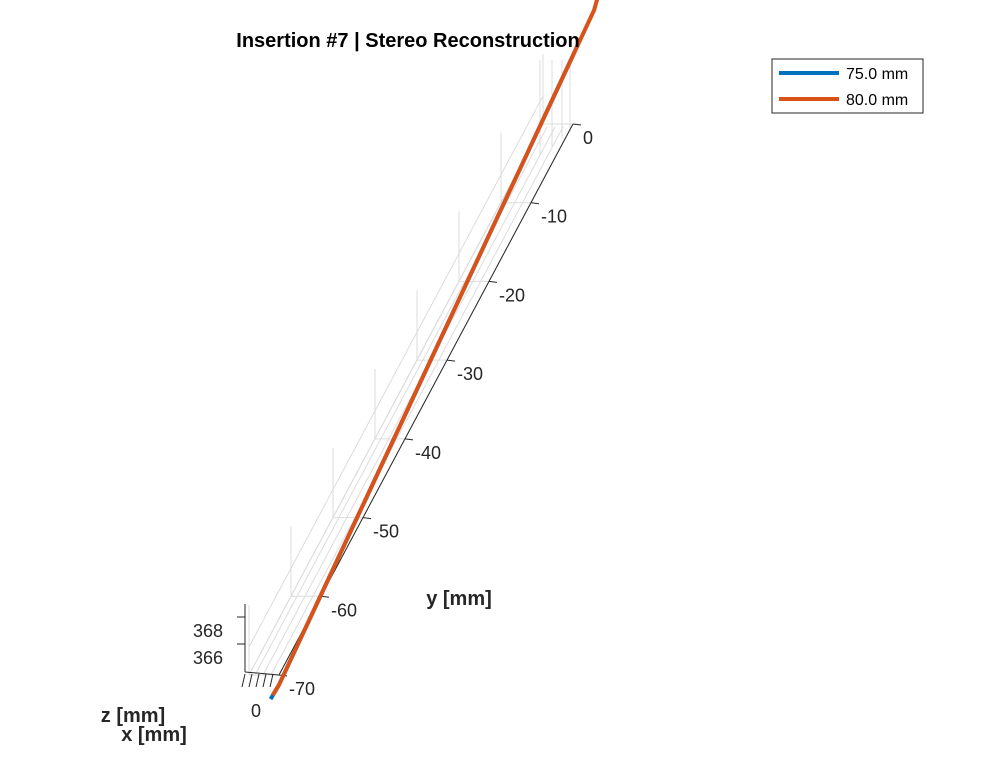 The image size is (1000, 759). What do you see at coordinates (133, 716) in the screenshot?
I see `z-axis-label: z [mm]` at bounding box center [133, 716].